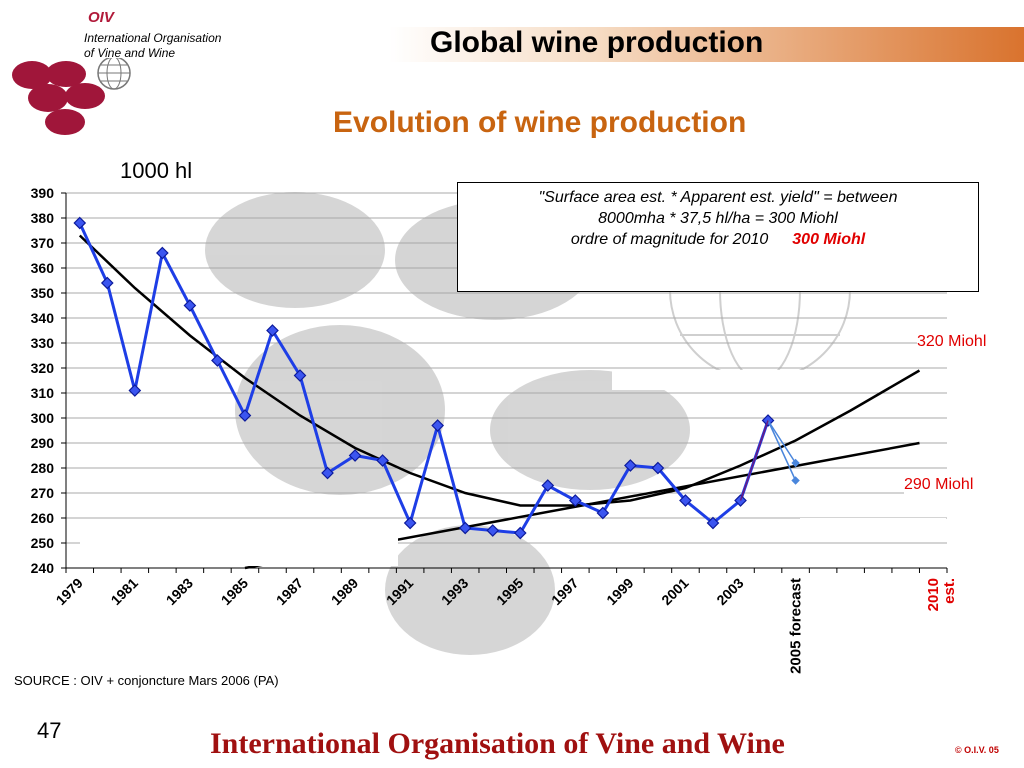 The height and width of the screenshot is (768, 1024). I want to click on x-tick-label-26: 2005 forecast, so click(796, 626).